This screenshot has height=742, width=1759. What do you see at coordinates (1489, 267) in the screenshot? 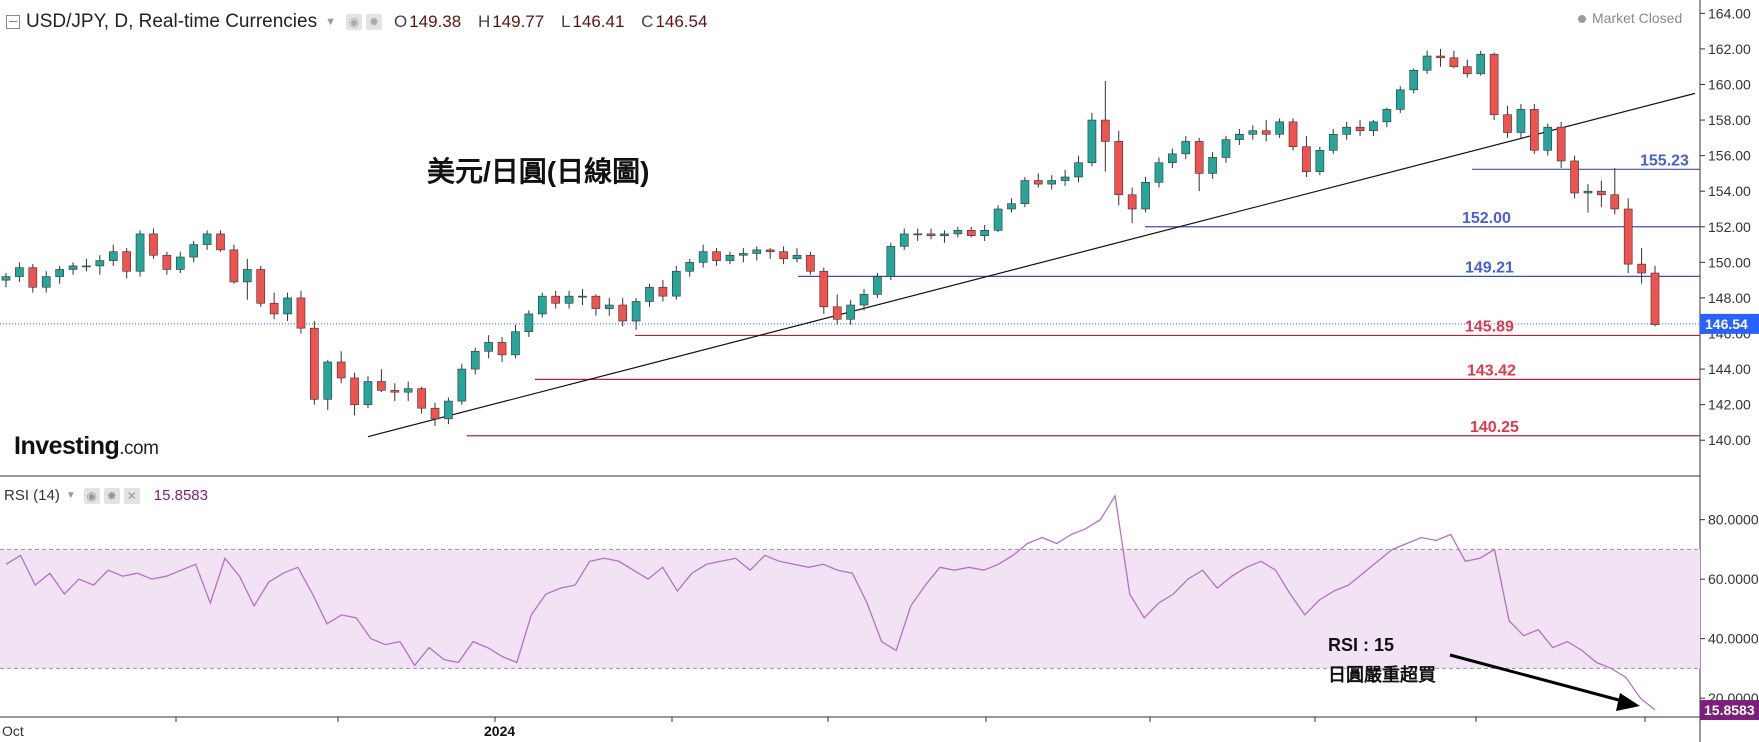
I see `resistance-label: 149.21` at bounding box center [1489, 267].